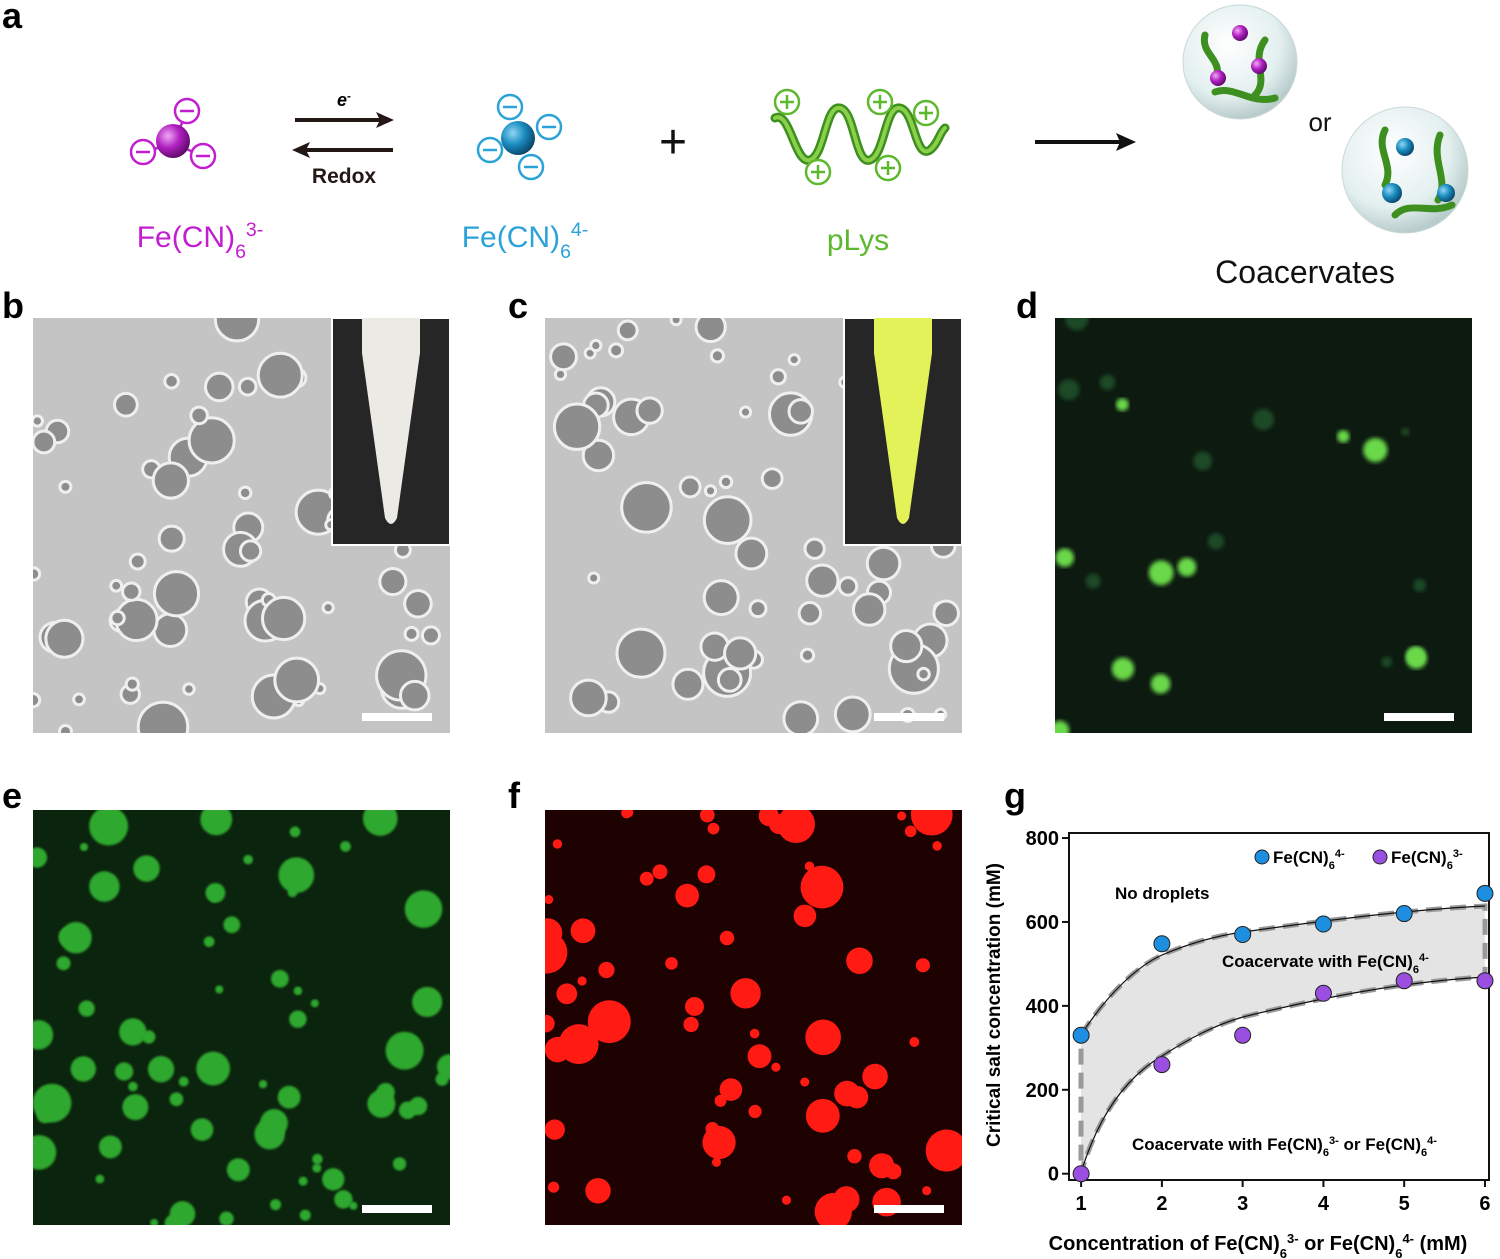 The width and height of the screenshot is (1500, 1259). I want to click on x-tick-label: 1, so click(1081, 1204).